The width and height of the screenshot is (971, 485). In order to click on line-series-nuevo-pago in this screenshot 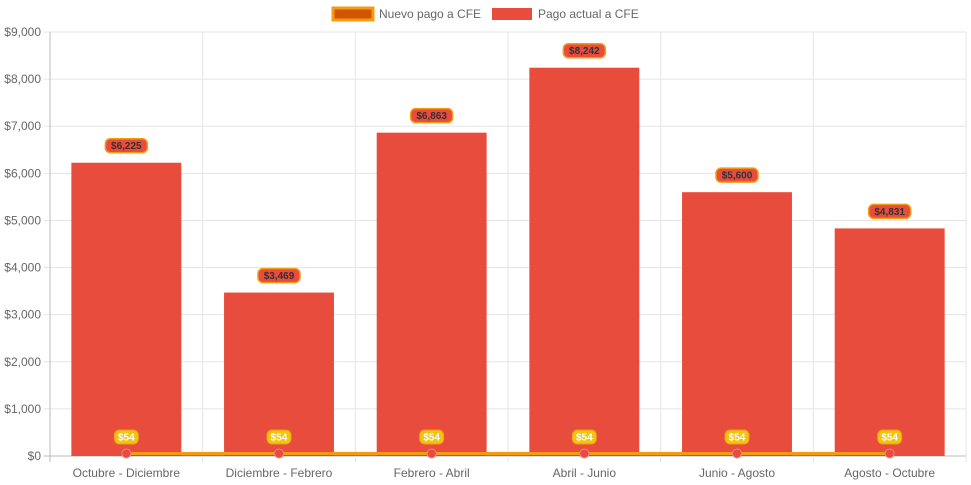, I will do `click(508, 453)`.